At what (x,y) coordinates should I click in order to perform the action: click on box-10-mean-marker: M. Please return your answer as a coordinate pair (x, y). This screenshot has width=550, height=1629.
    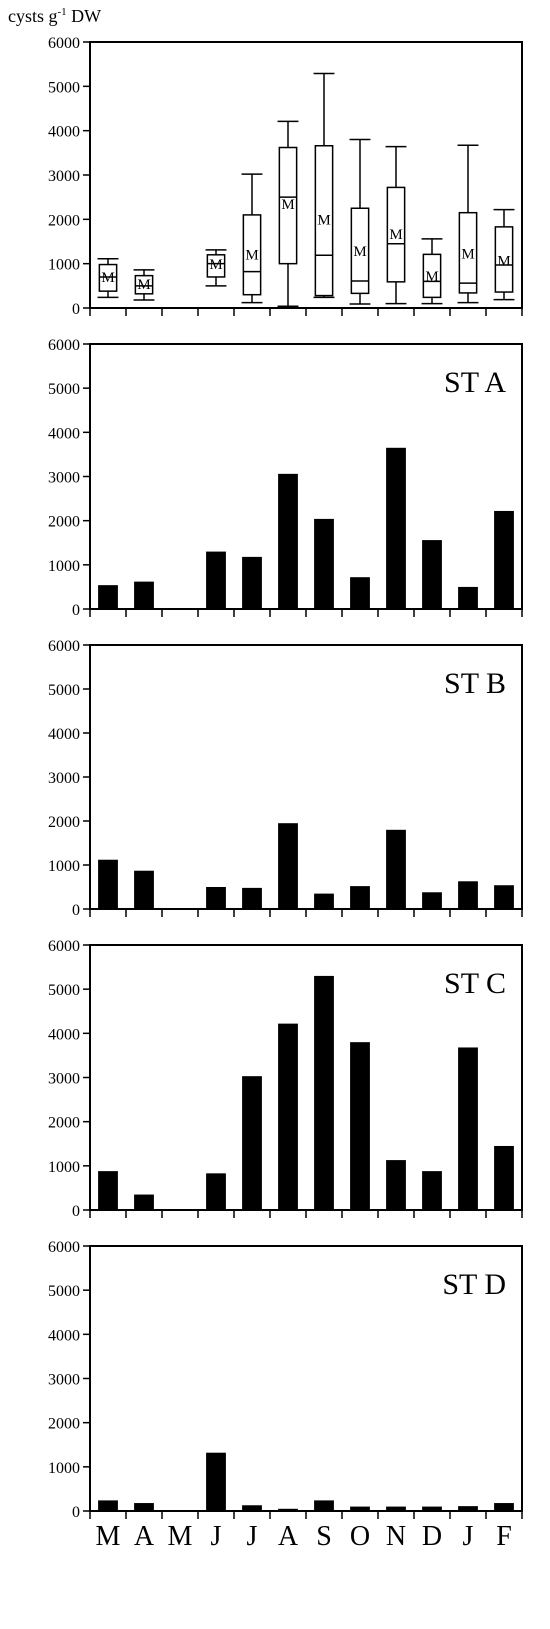
    Looking at the image, I should click on (431, 277).